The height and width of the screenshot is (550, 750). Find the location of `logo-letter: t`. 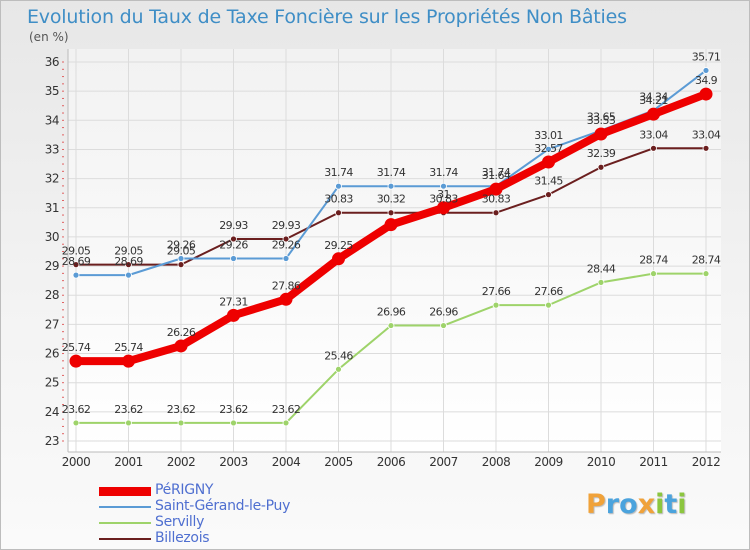

logo-letter: t is located at coordinates (671, 504).